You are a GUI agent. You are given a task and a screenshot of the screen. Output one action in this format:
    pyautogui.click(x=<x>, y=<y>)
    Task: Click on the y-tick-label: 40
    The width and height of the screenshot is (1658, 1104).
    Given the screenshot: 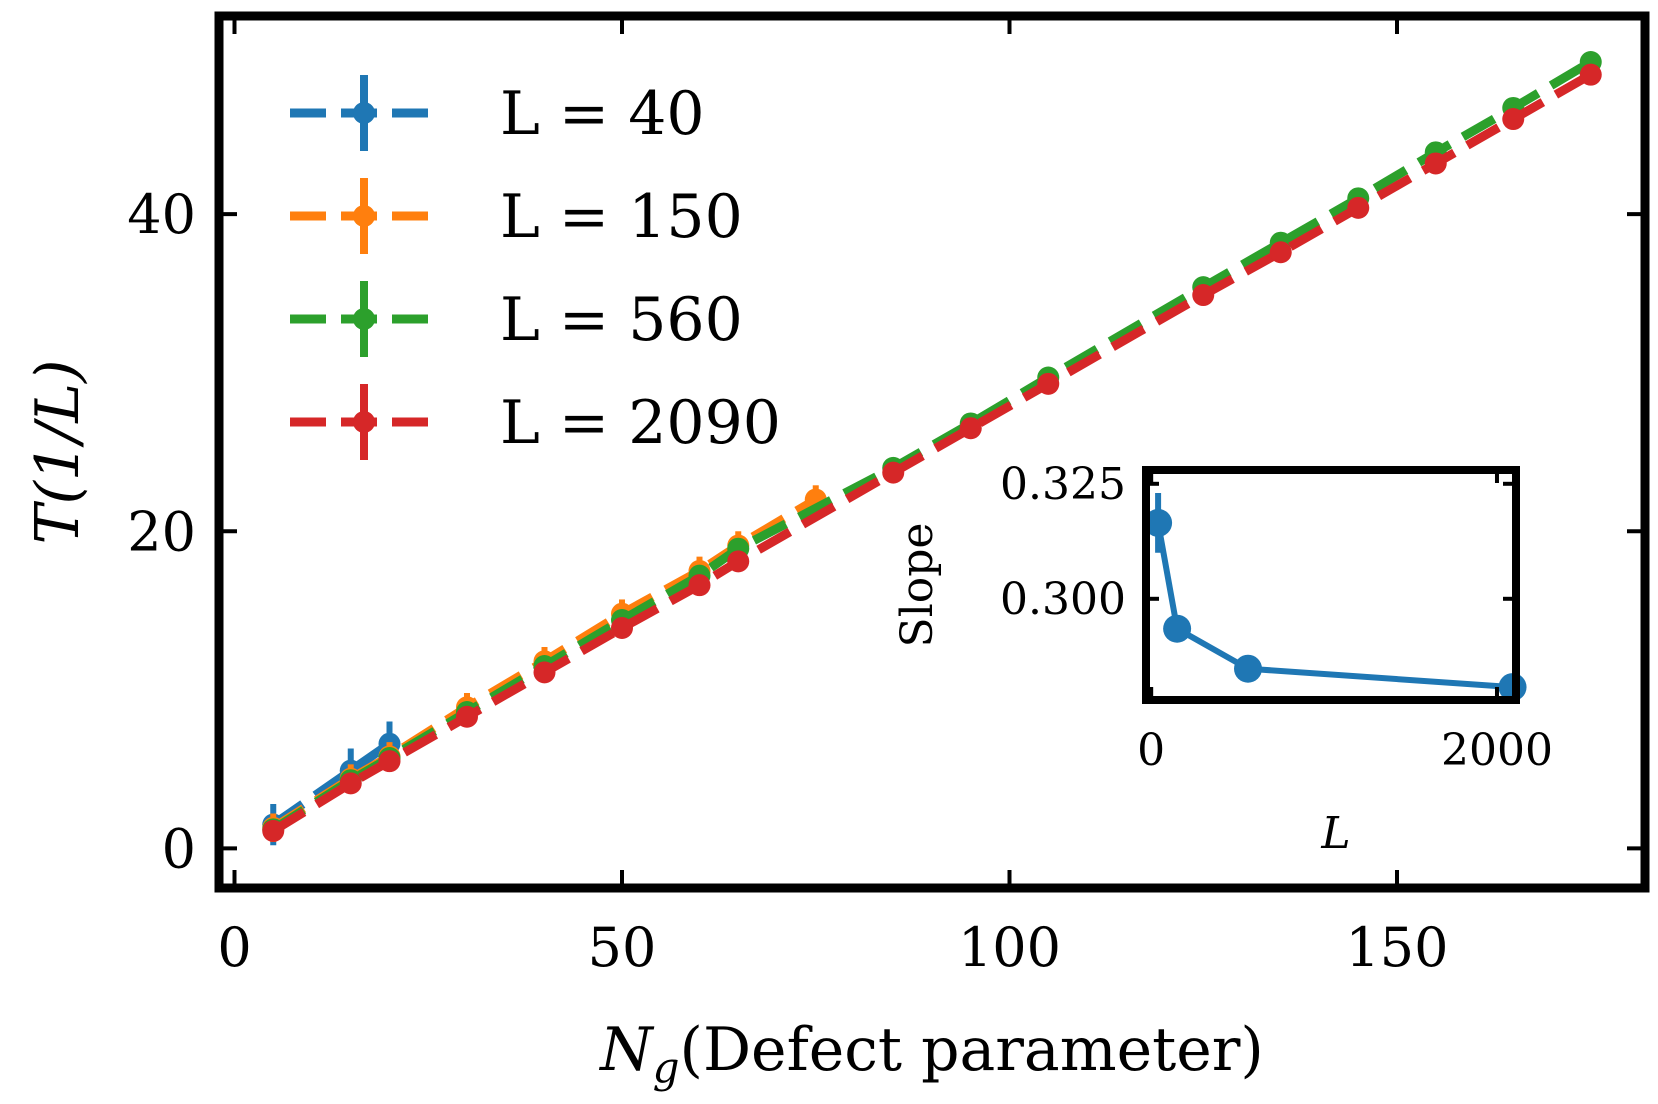 What is the action you would take?
    pyautogui.click(x=161, y=214)
    